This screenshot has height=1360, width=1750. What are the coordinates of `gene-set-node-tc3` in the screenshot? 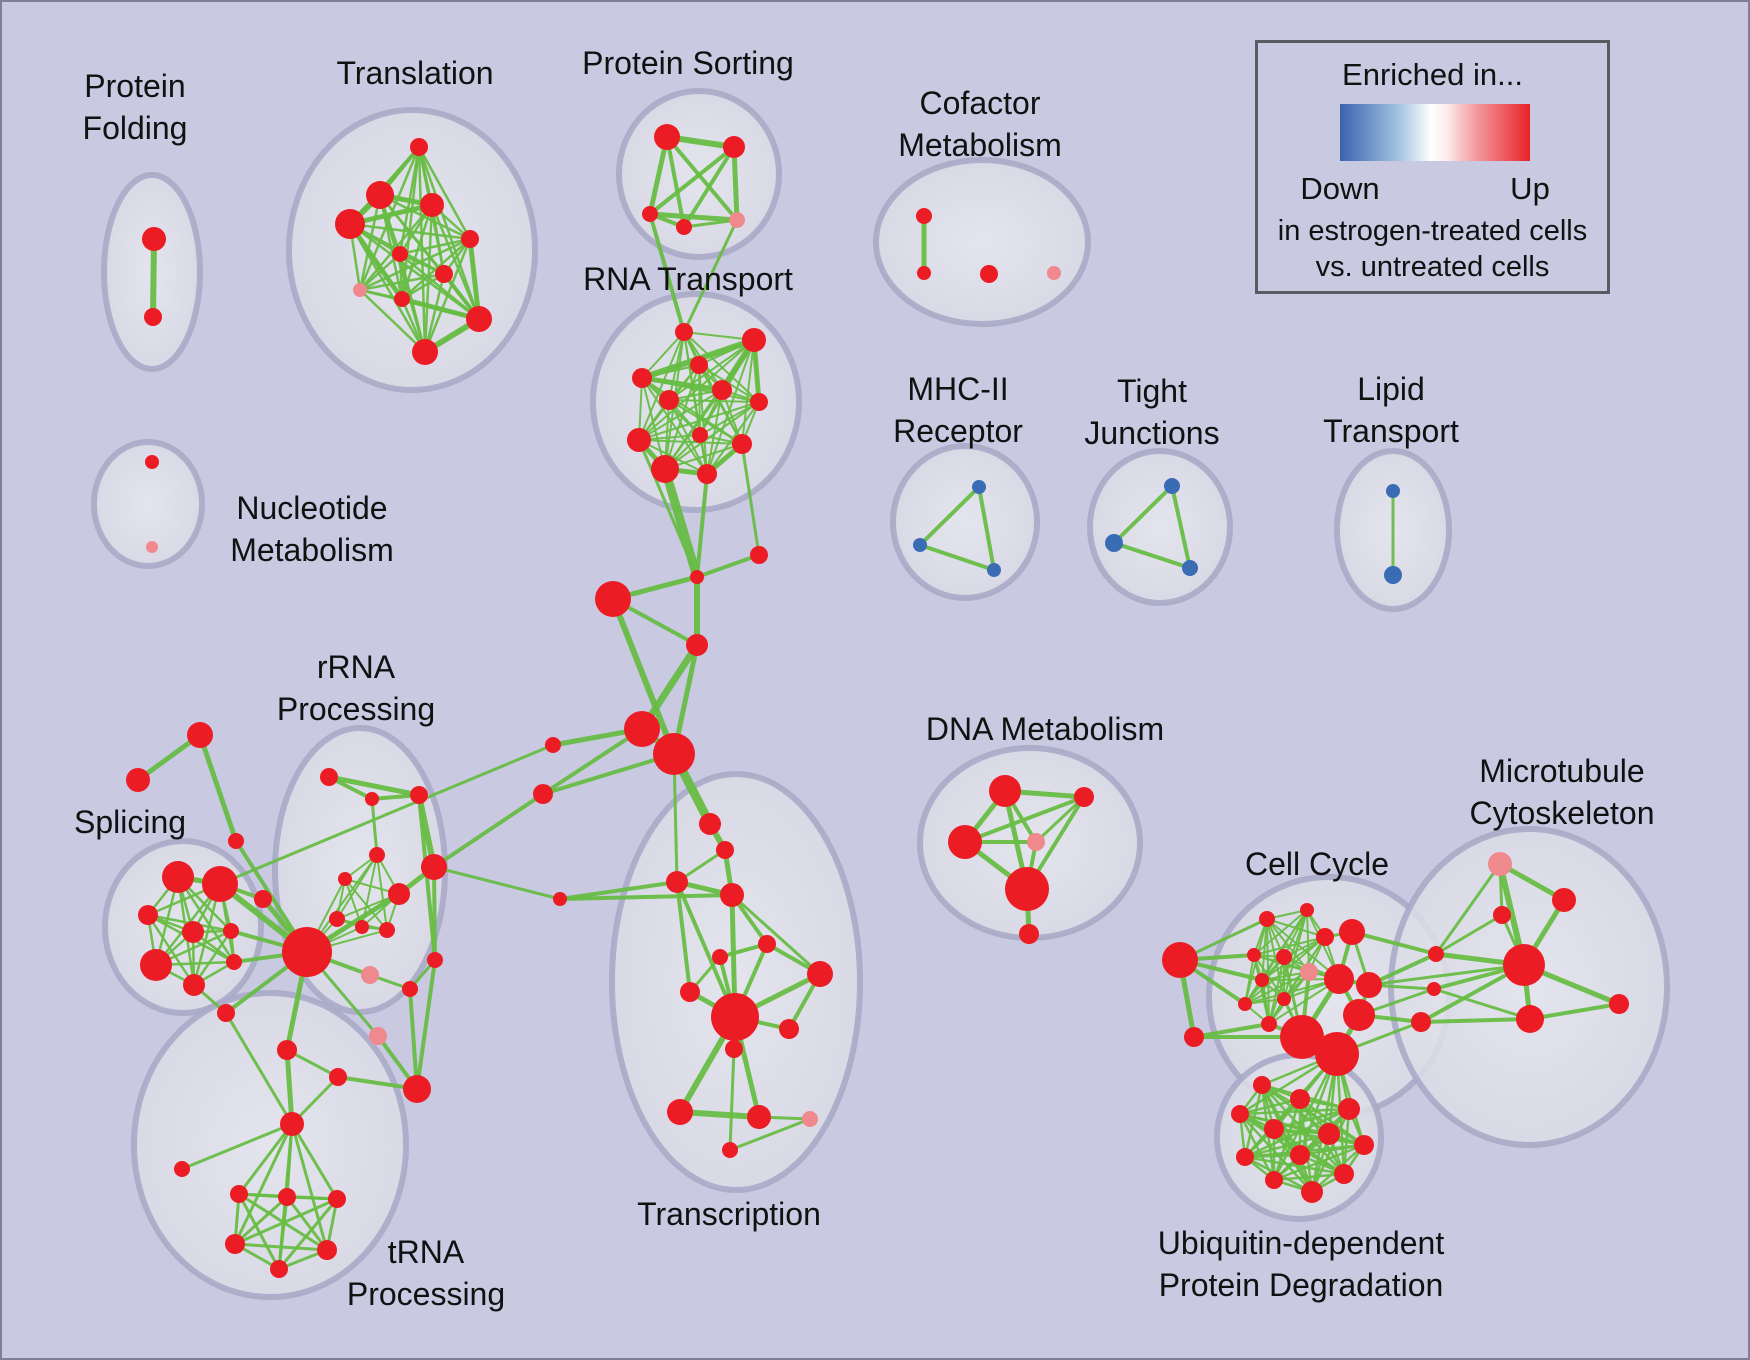 It's located at (725, 850).